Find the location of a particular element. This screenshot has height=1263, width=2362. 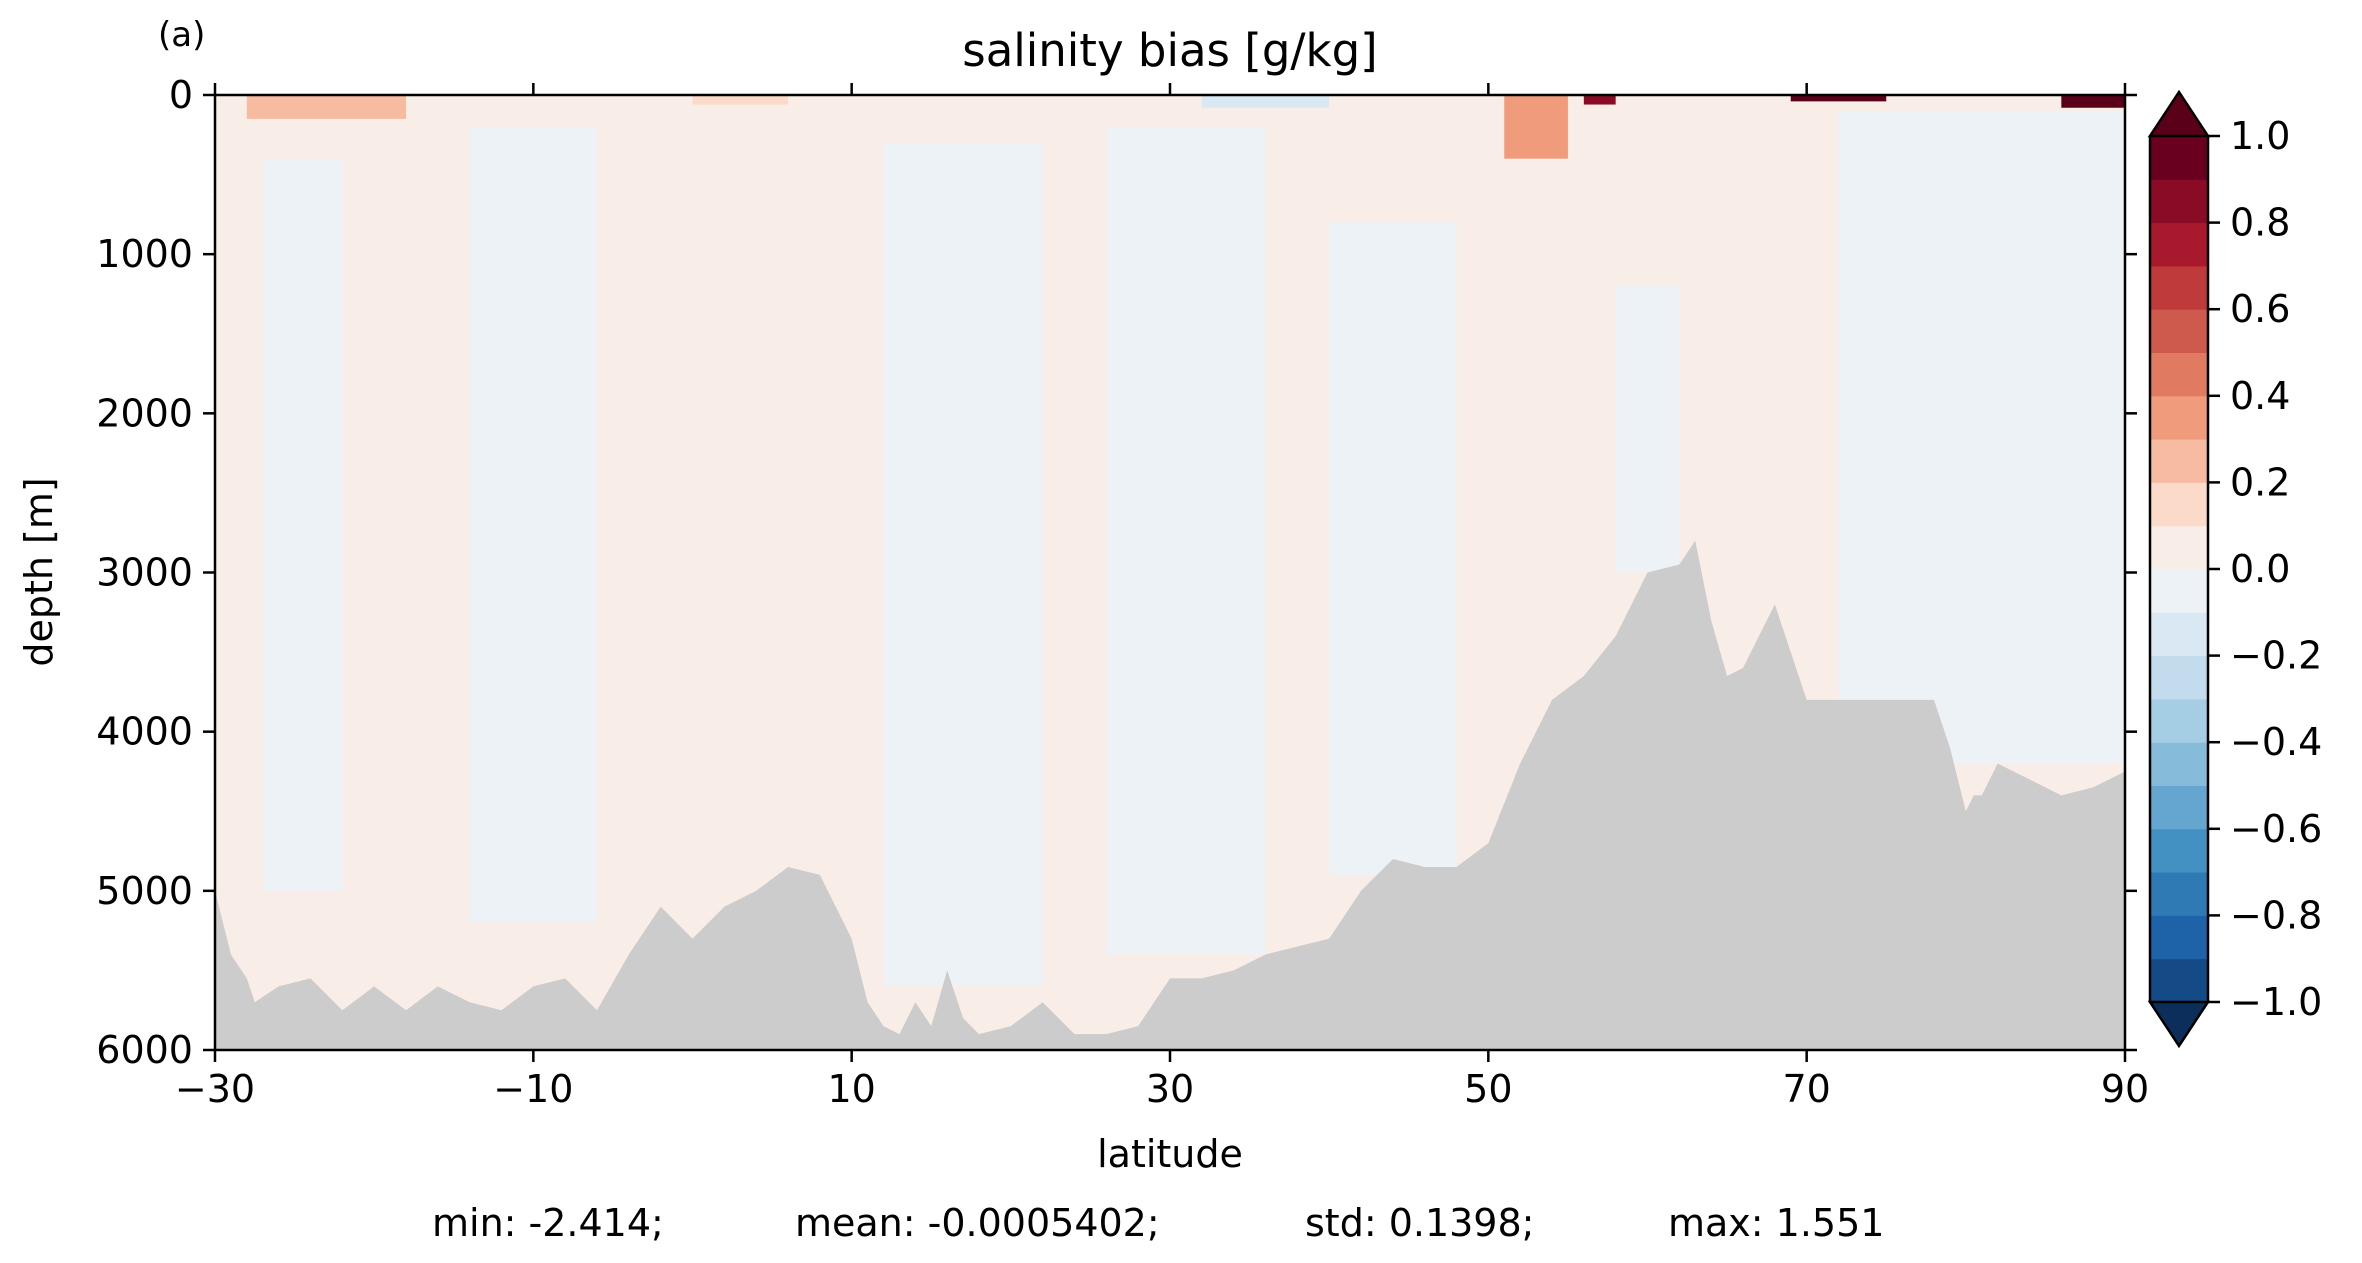

y-tick-label: 4000 is located at coordinates (144, 732).